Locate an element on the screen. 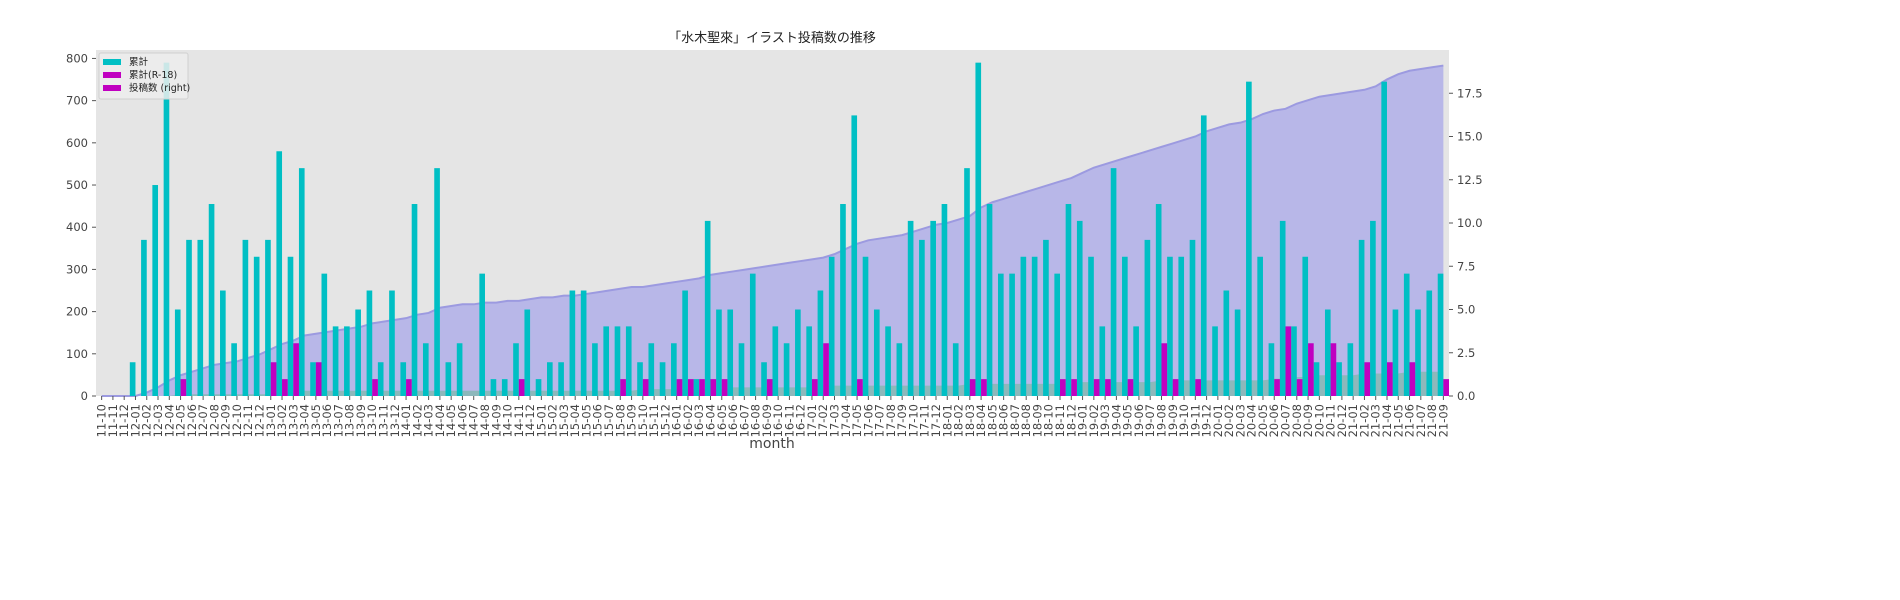 This screenshot has width=1900, height=600. x-tick-label: 16-07 is located at coordinates (744, 420).